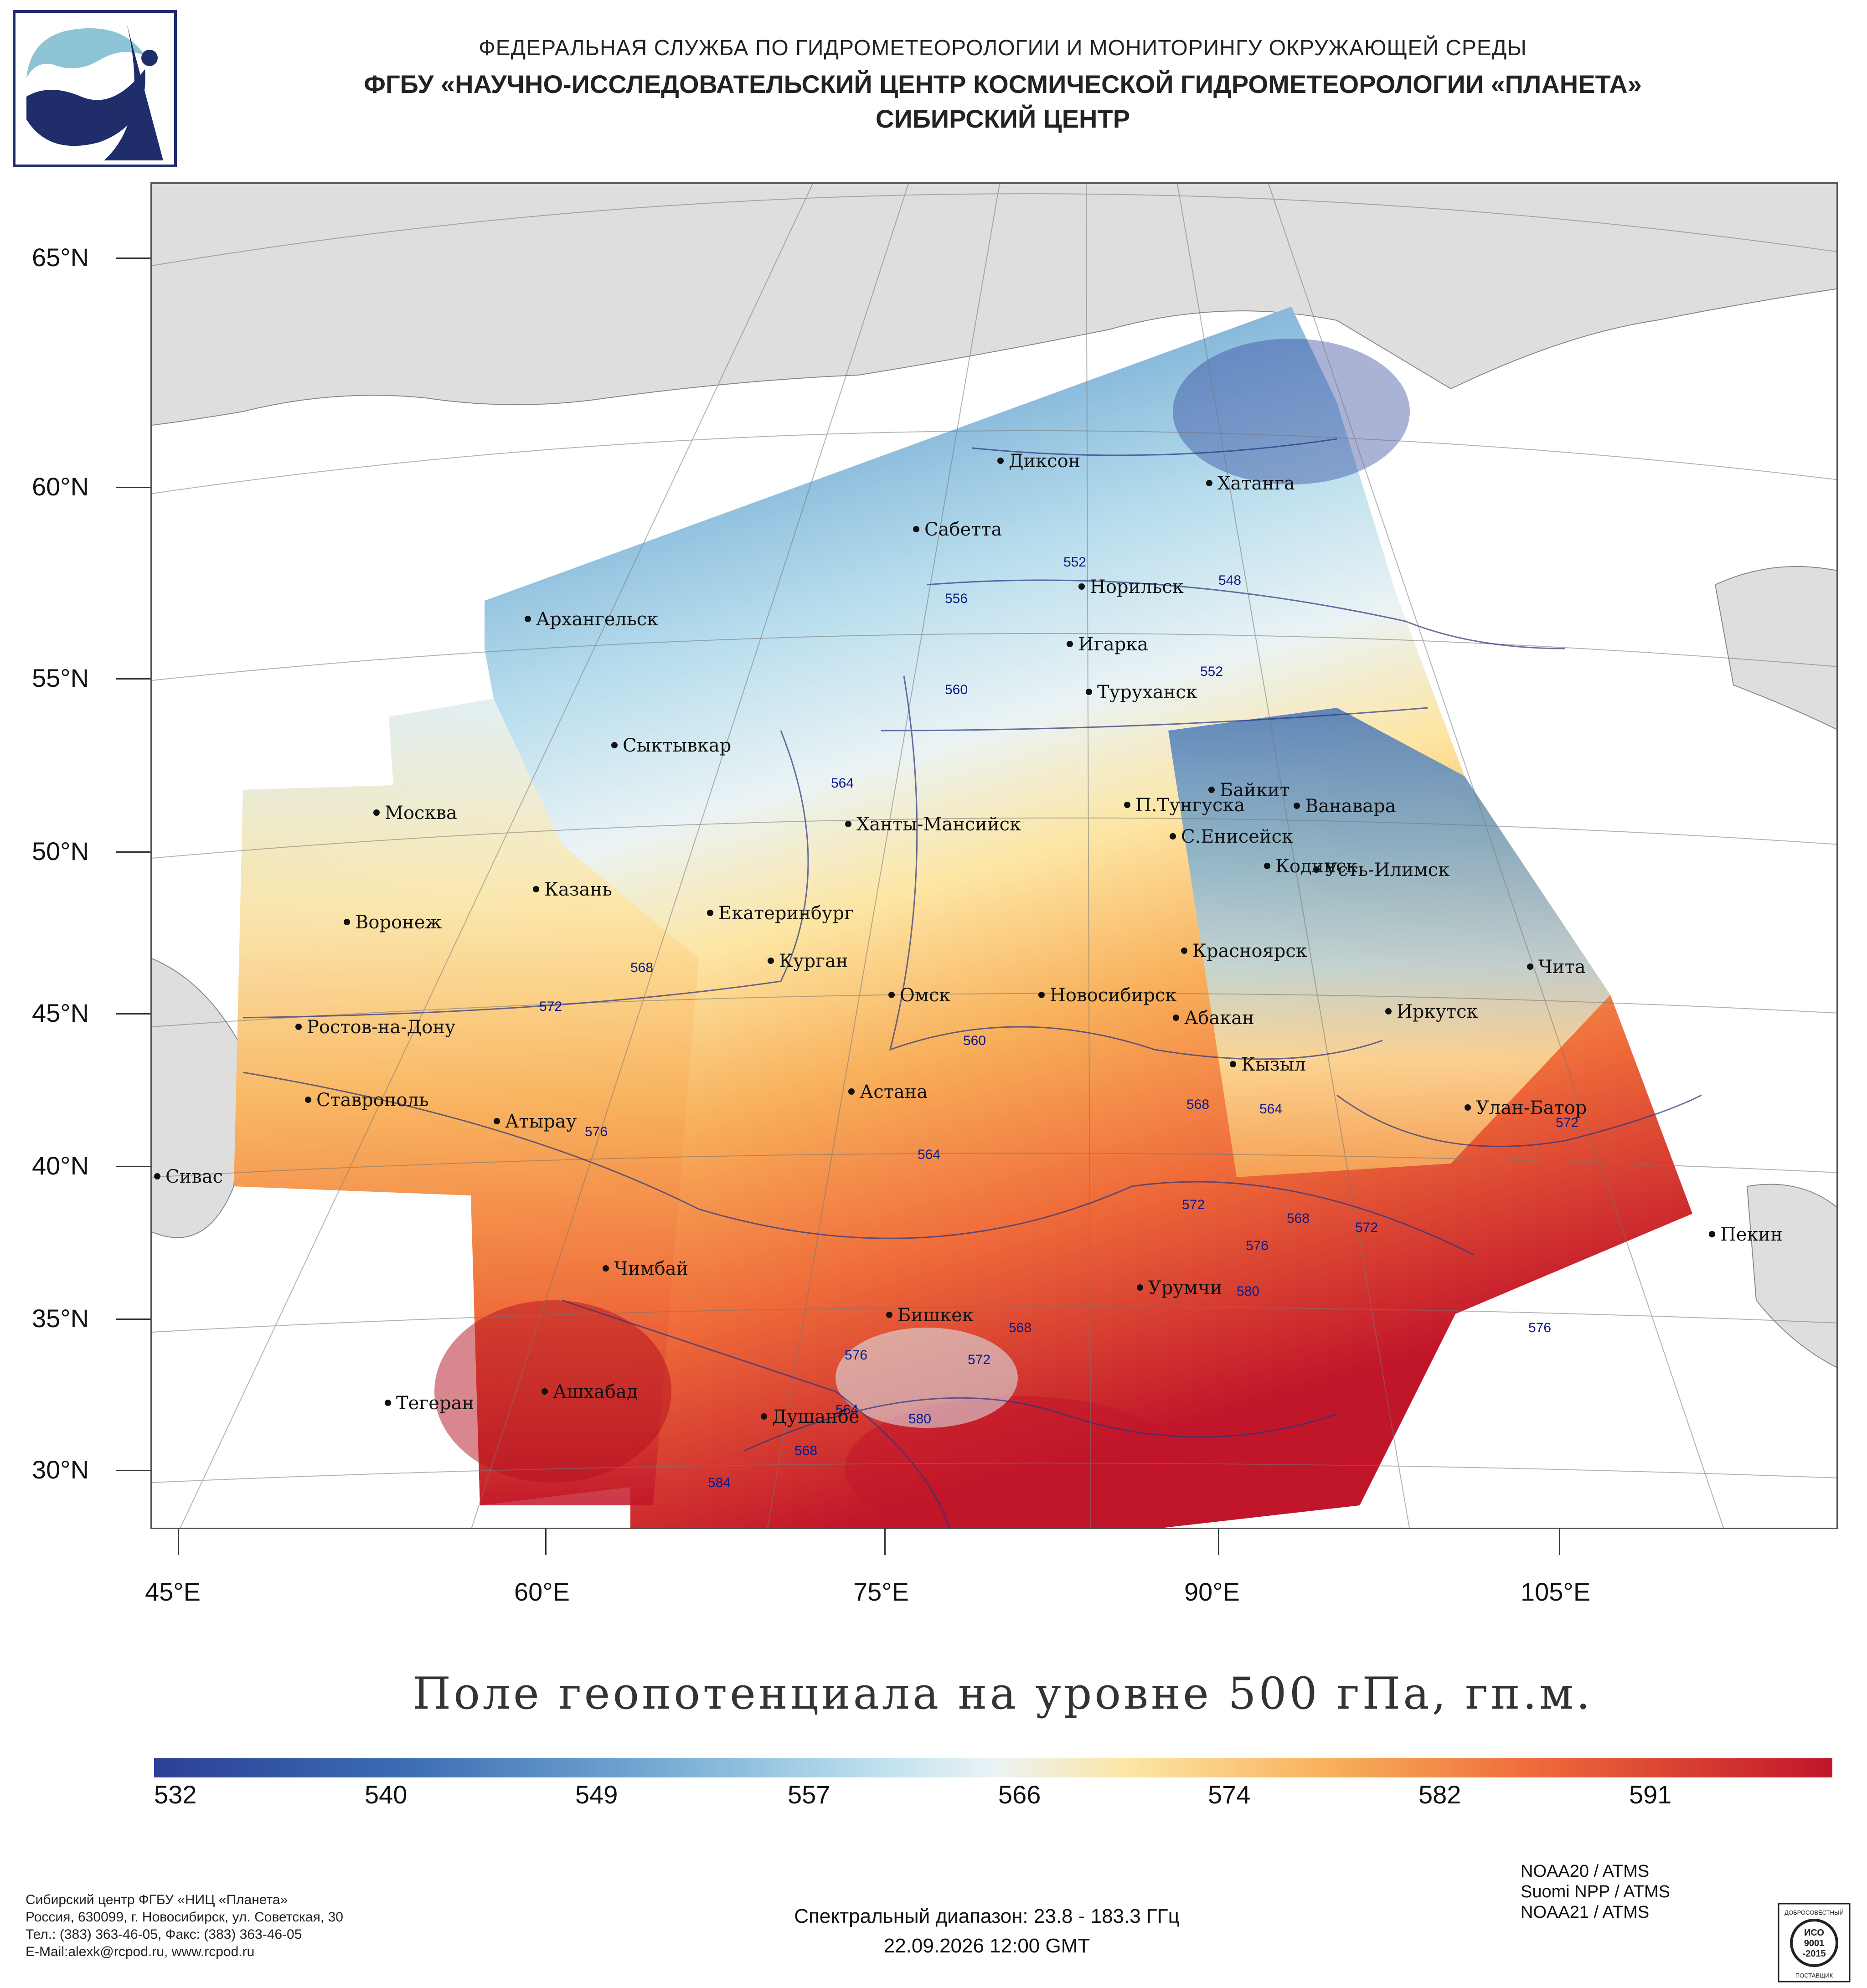 The image size is (1867, 1988). Describe the element at coordinates (671, 746) in the screenshot. I see `city-marker: Сыктывкар` at that location.